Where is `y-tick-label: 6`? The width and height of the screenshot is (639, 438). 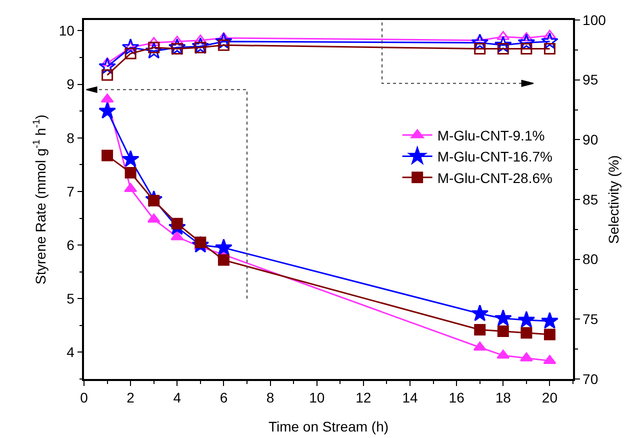
y-tick-label: 6 is located at coordinates (70, 244).